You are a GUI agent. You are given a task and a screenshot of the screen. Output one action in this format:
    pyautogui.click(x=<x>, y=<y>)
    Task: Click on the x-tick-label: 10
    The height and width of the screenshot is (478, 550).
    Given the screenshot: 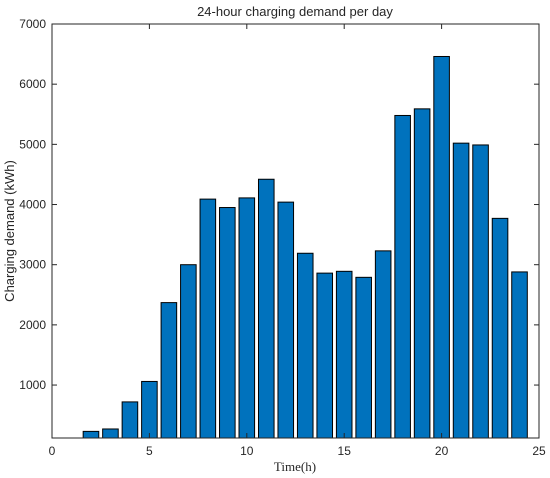 What is the action you would take?
    pyautogui.click(x=247, y=451)
    